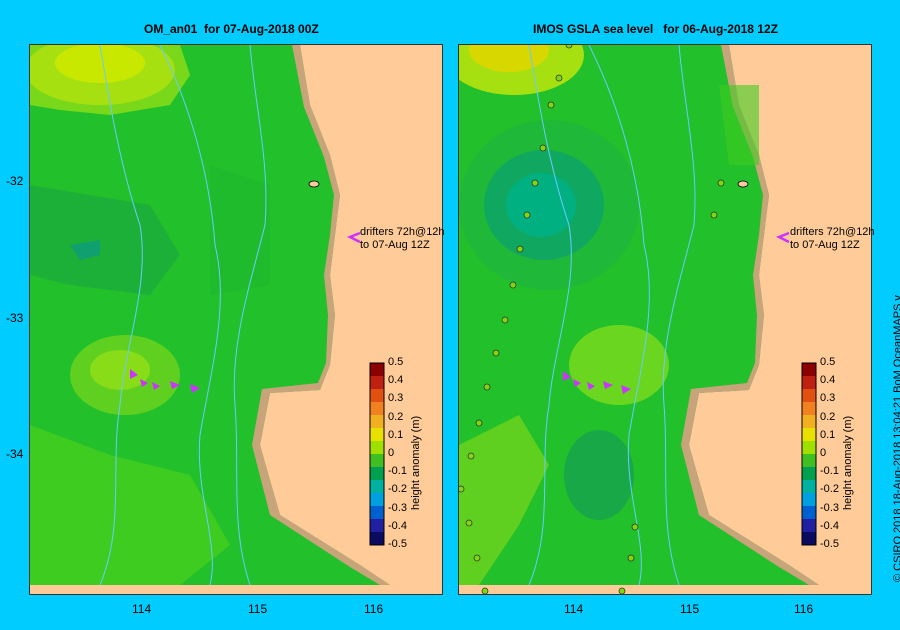  I want to click on y-tick-label: -32, so click(15, 181).